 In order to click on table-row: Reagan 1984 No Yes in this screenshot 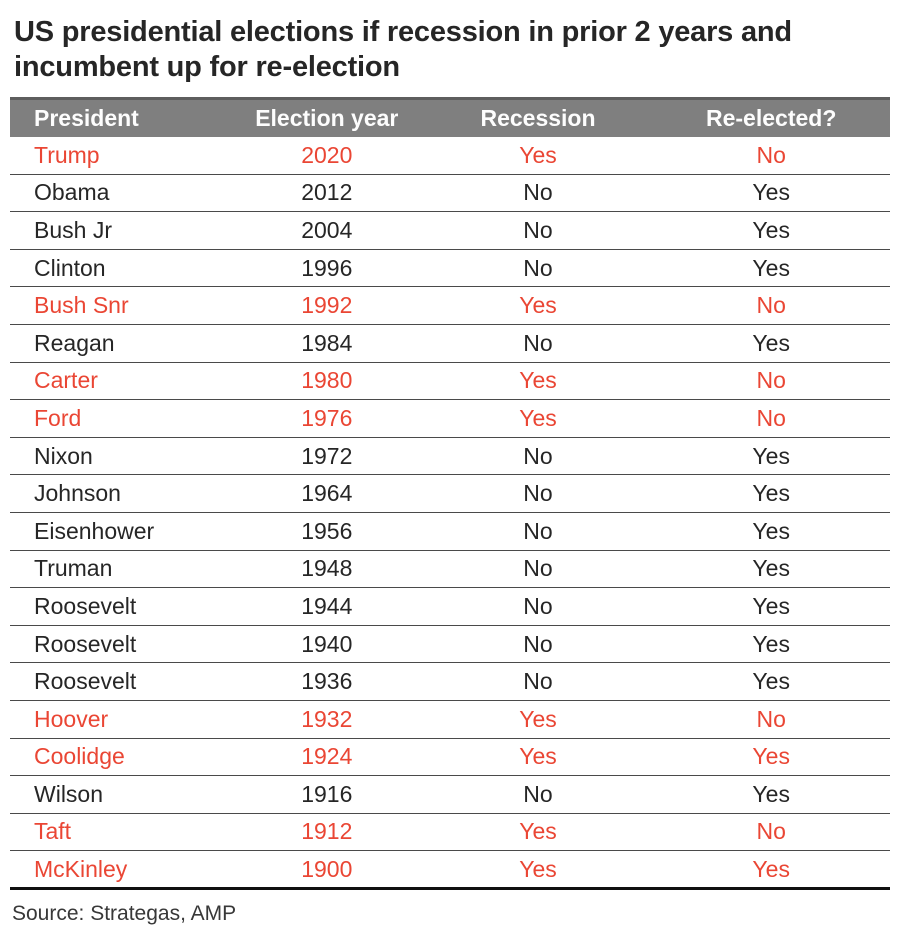, I will do `click(450, 343)`.